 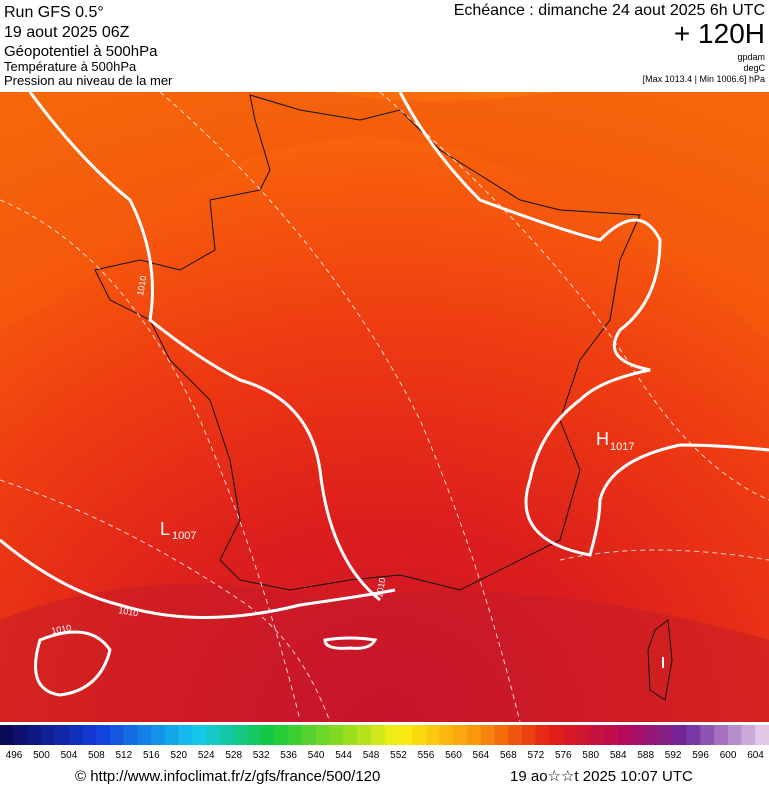 I want to click on scale-label: 496, so click(x=14, y=755).